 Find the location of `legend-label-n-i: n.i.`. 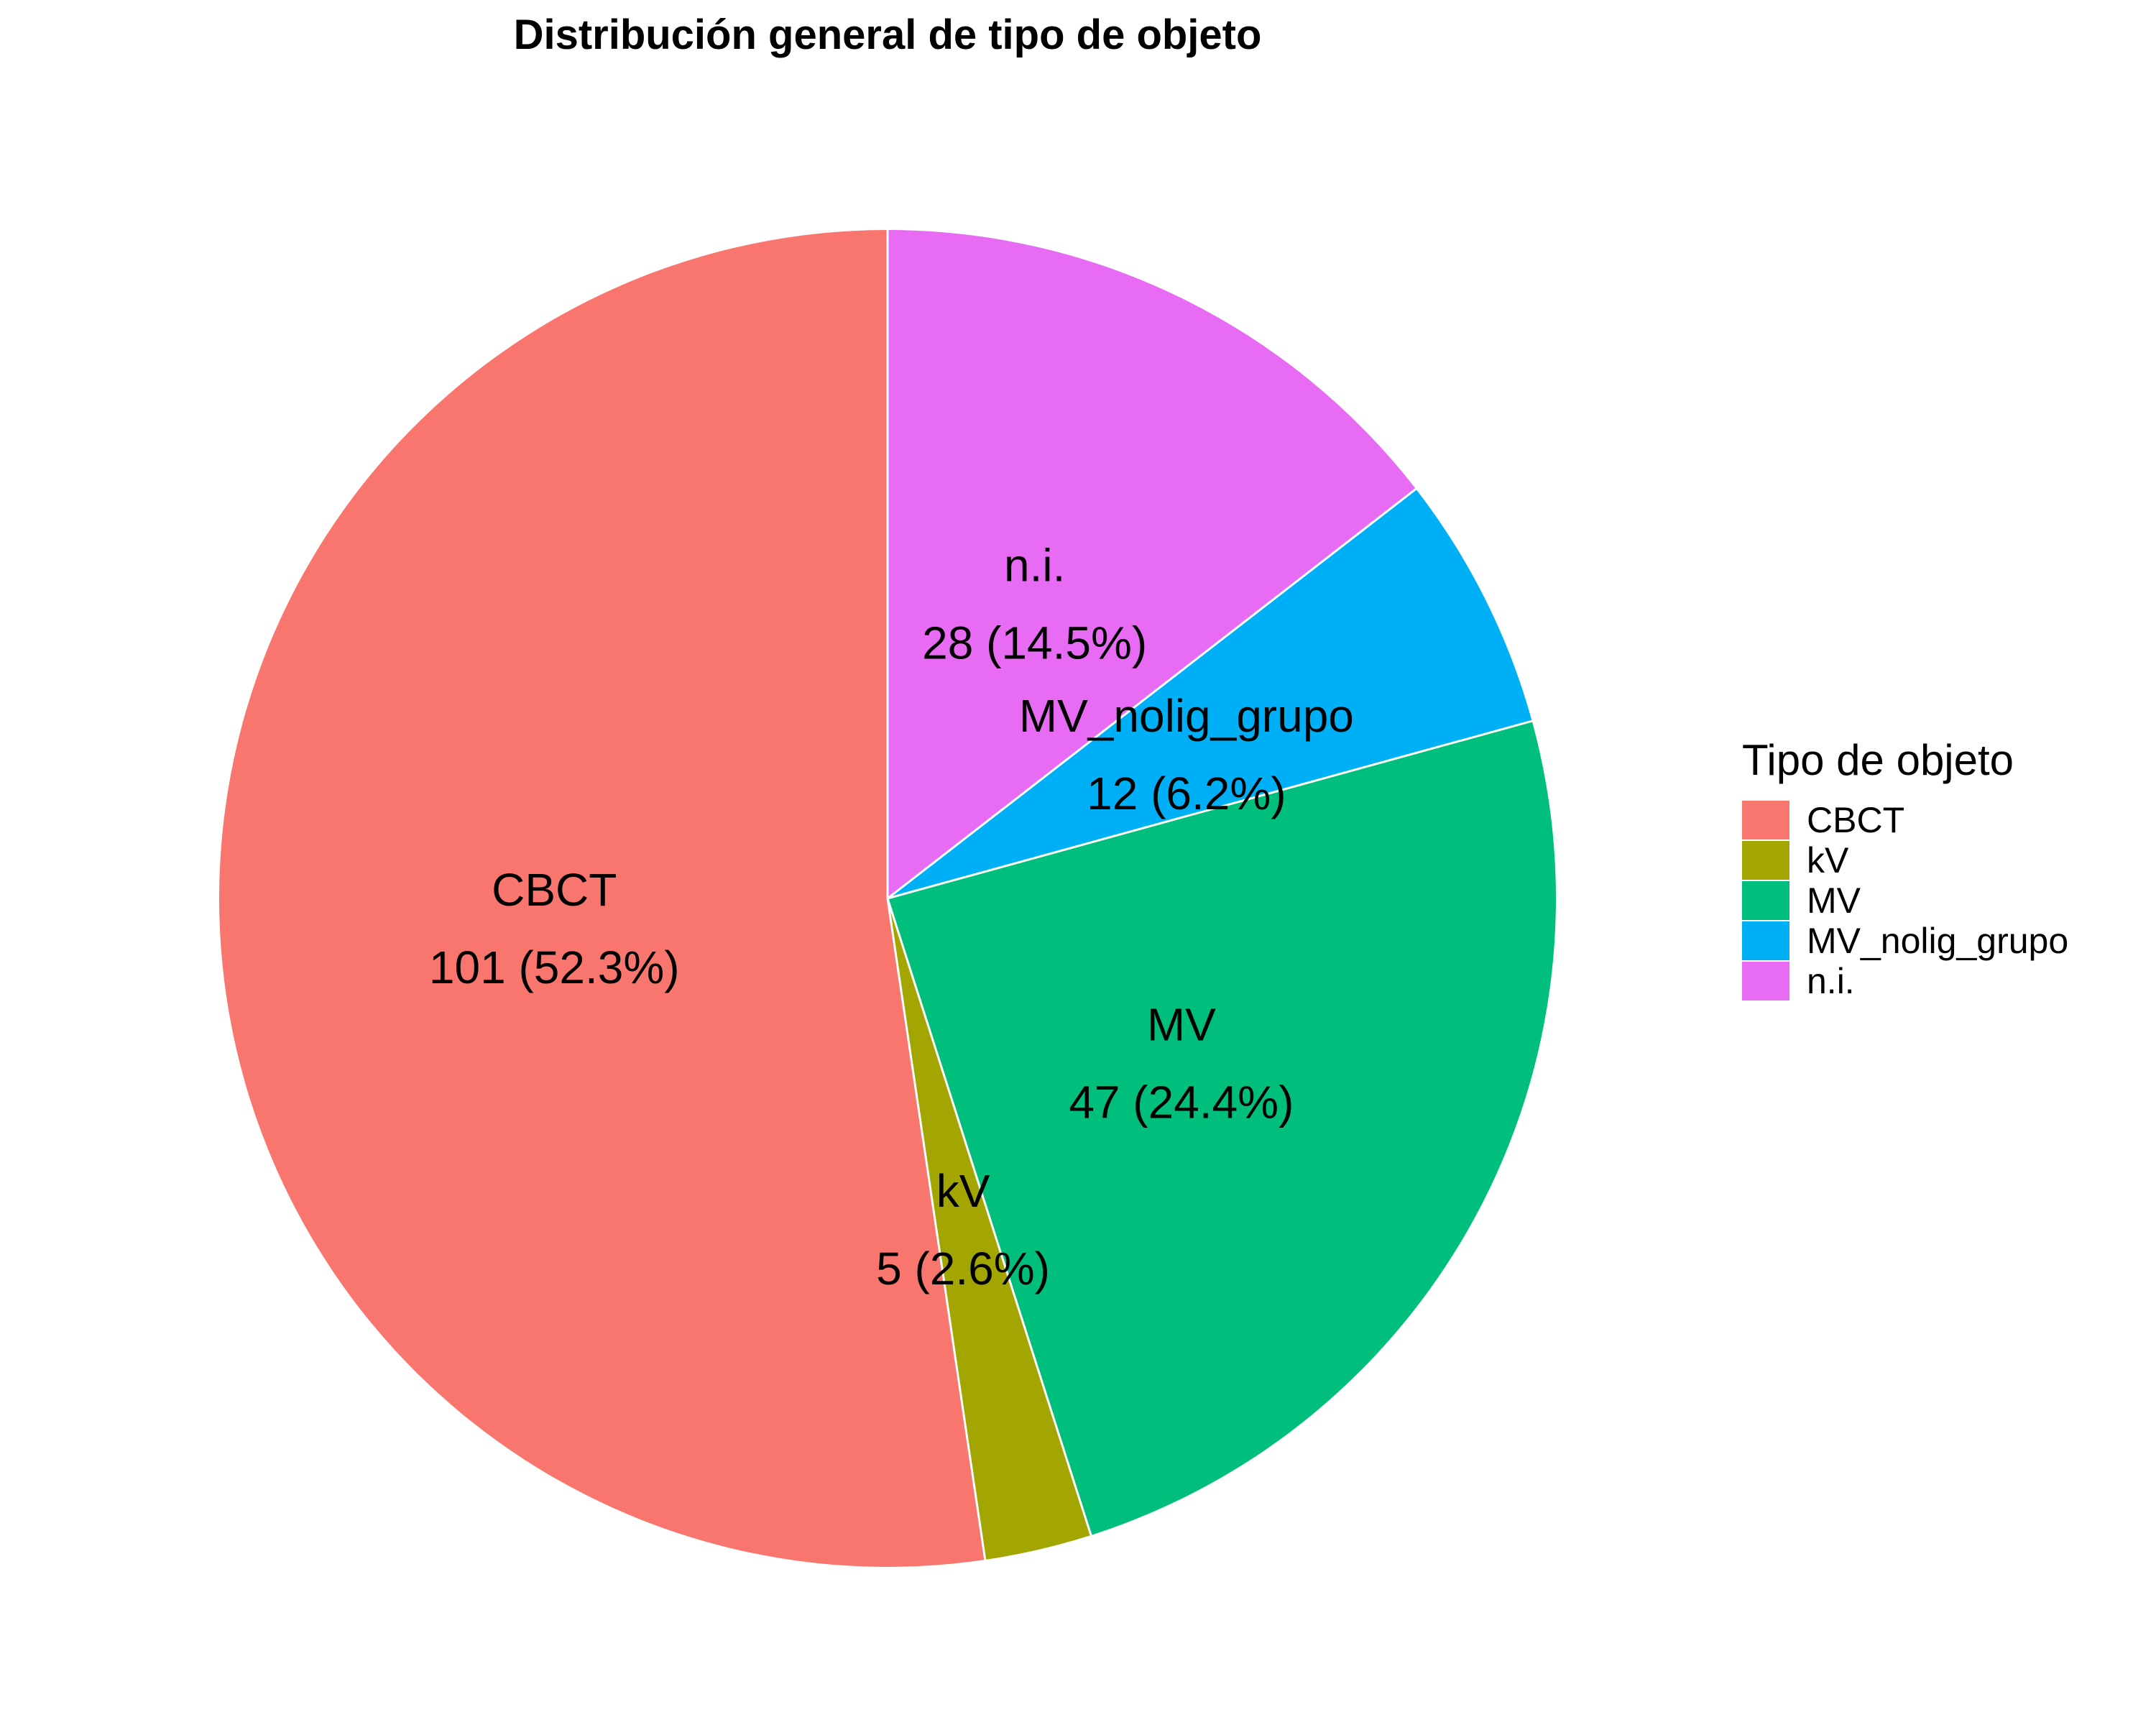

legend-label-n-i: n.i. is located at coordinates (1831, 981).